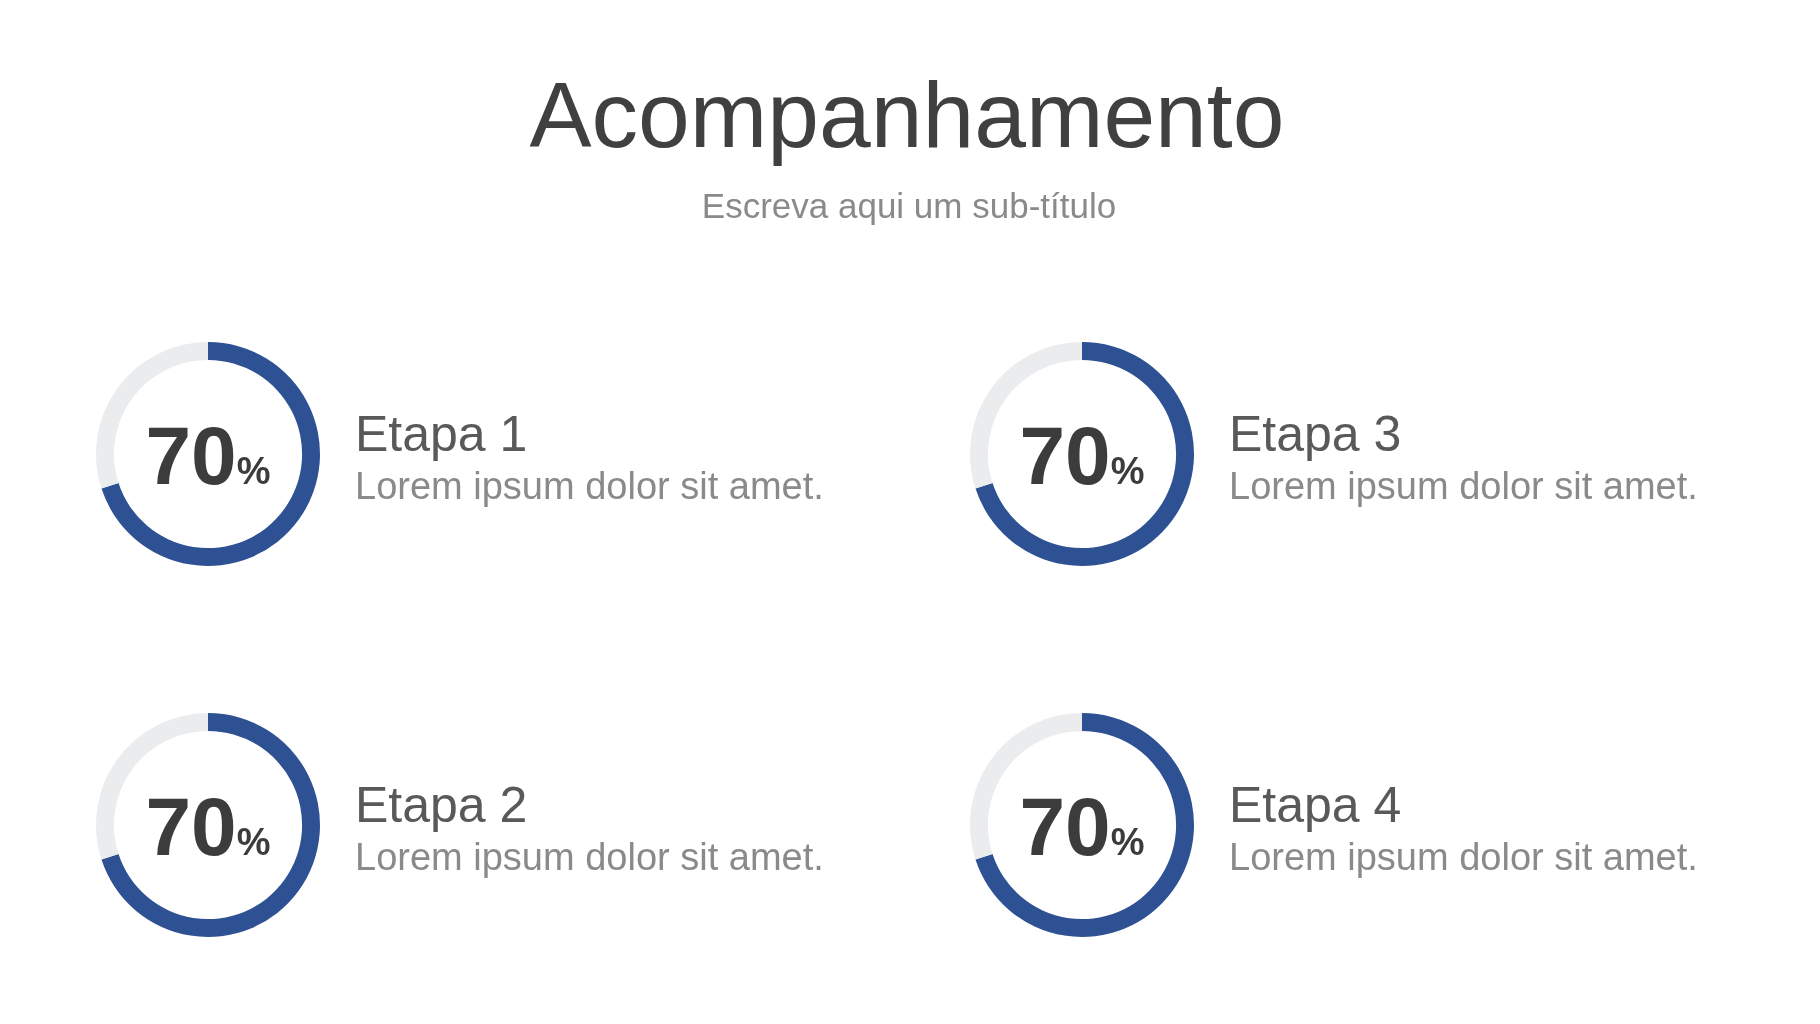  I want to click on text: Etapa 3, so click(1315, 434).